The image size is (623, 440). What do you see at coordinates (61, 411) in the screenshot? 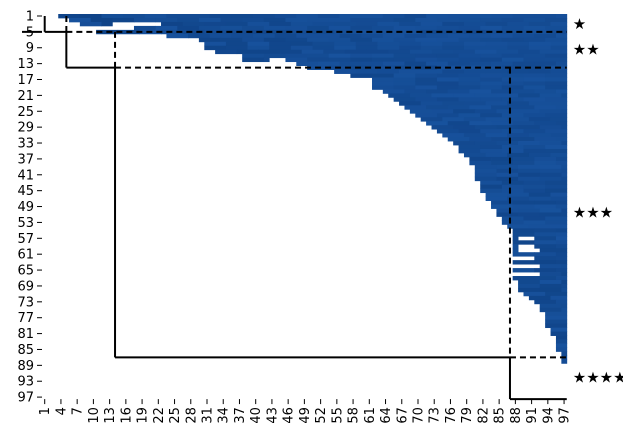
I see `x-tick-label: 4` at bounding box center [61, 411].